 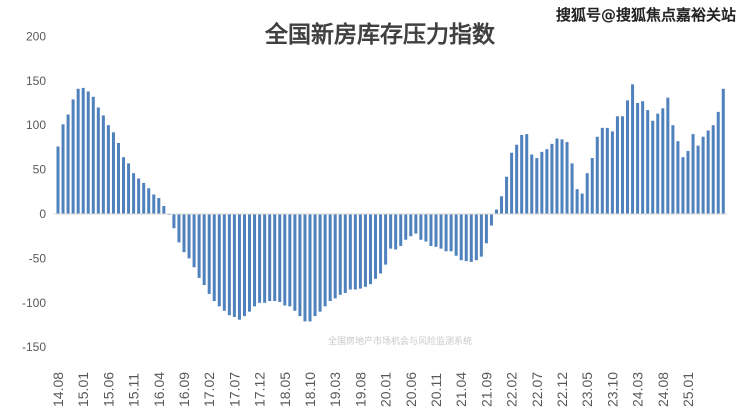 I want to click on x-tick-label: 24.03, so click(x=638, y=389).